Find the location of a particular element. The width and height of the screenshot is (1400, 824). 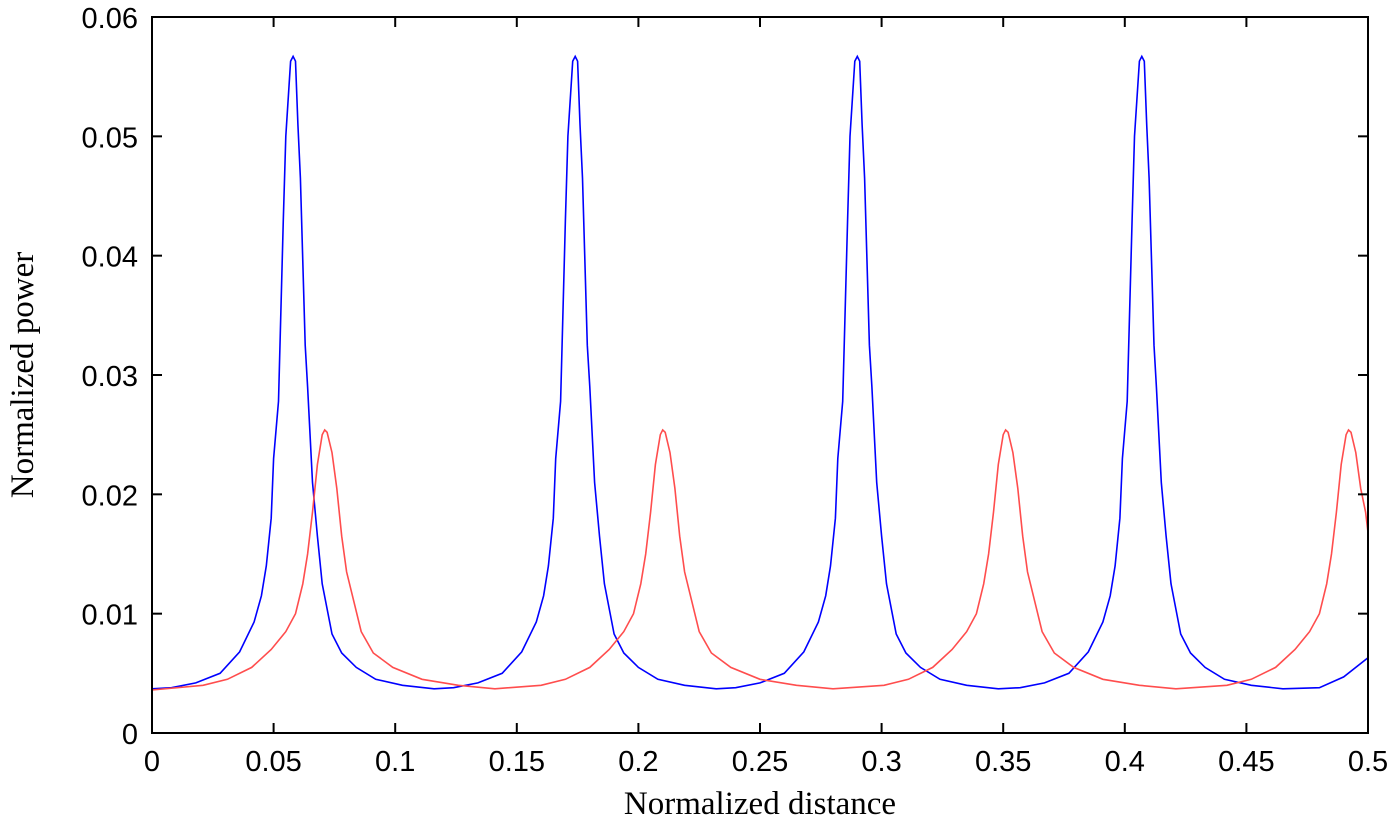

x-axis-label: Normalized distance is located at coordinates (760, 804).